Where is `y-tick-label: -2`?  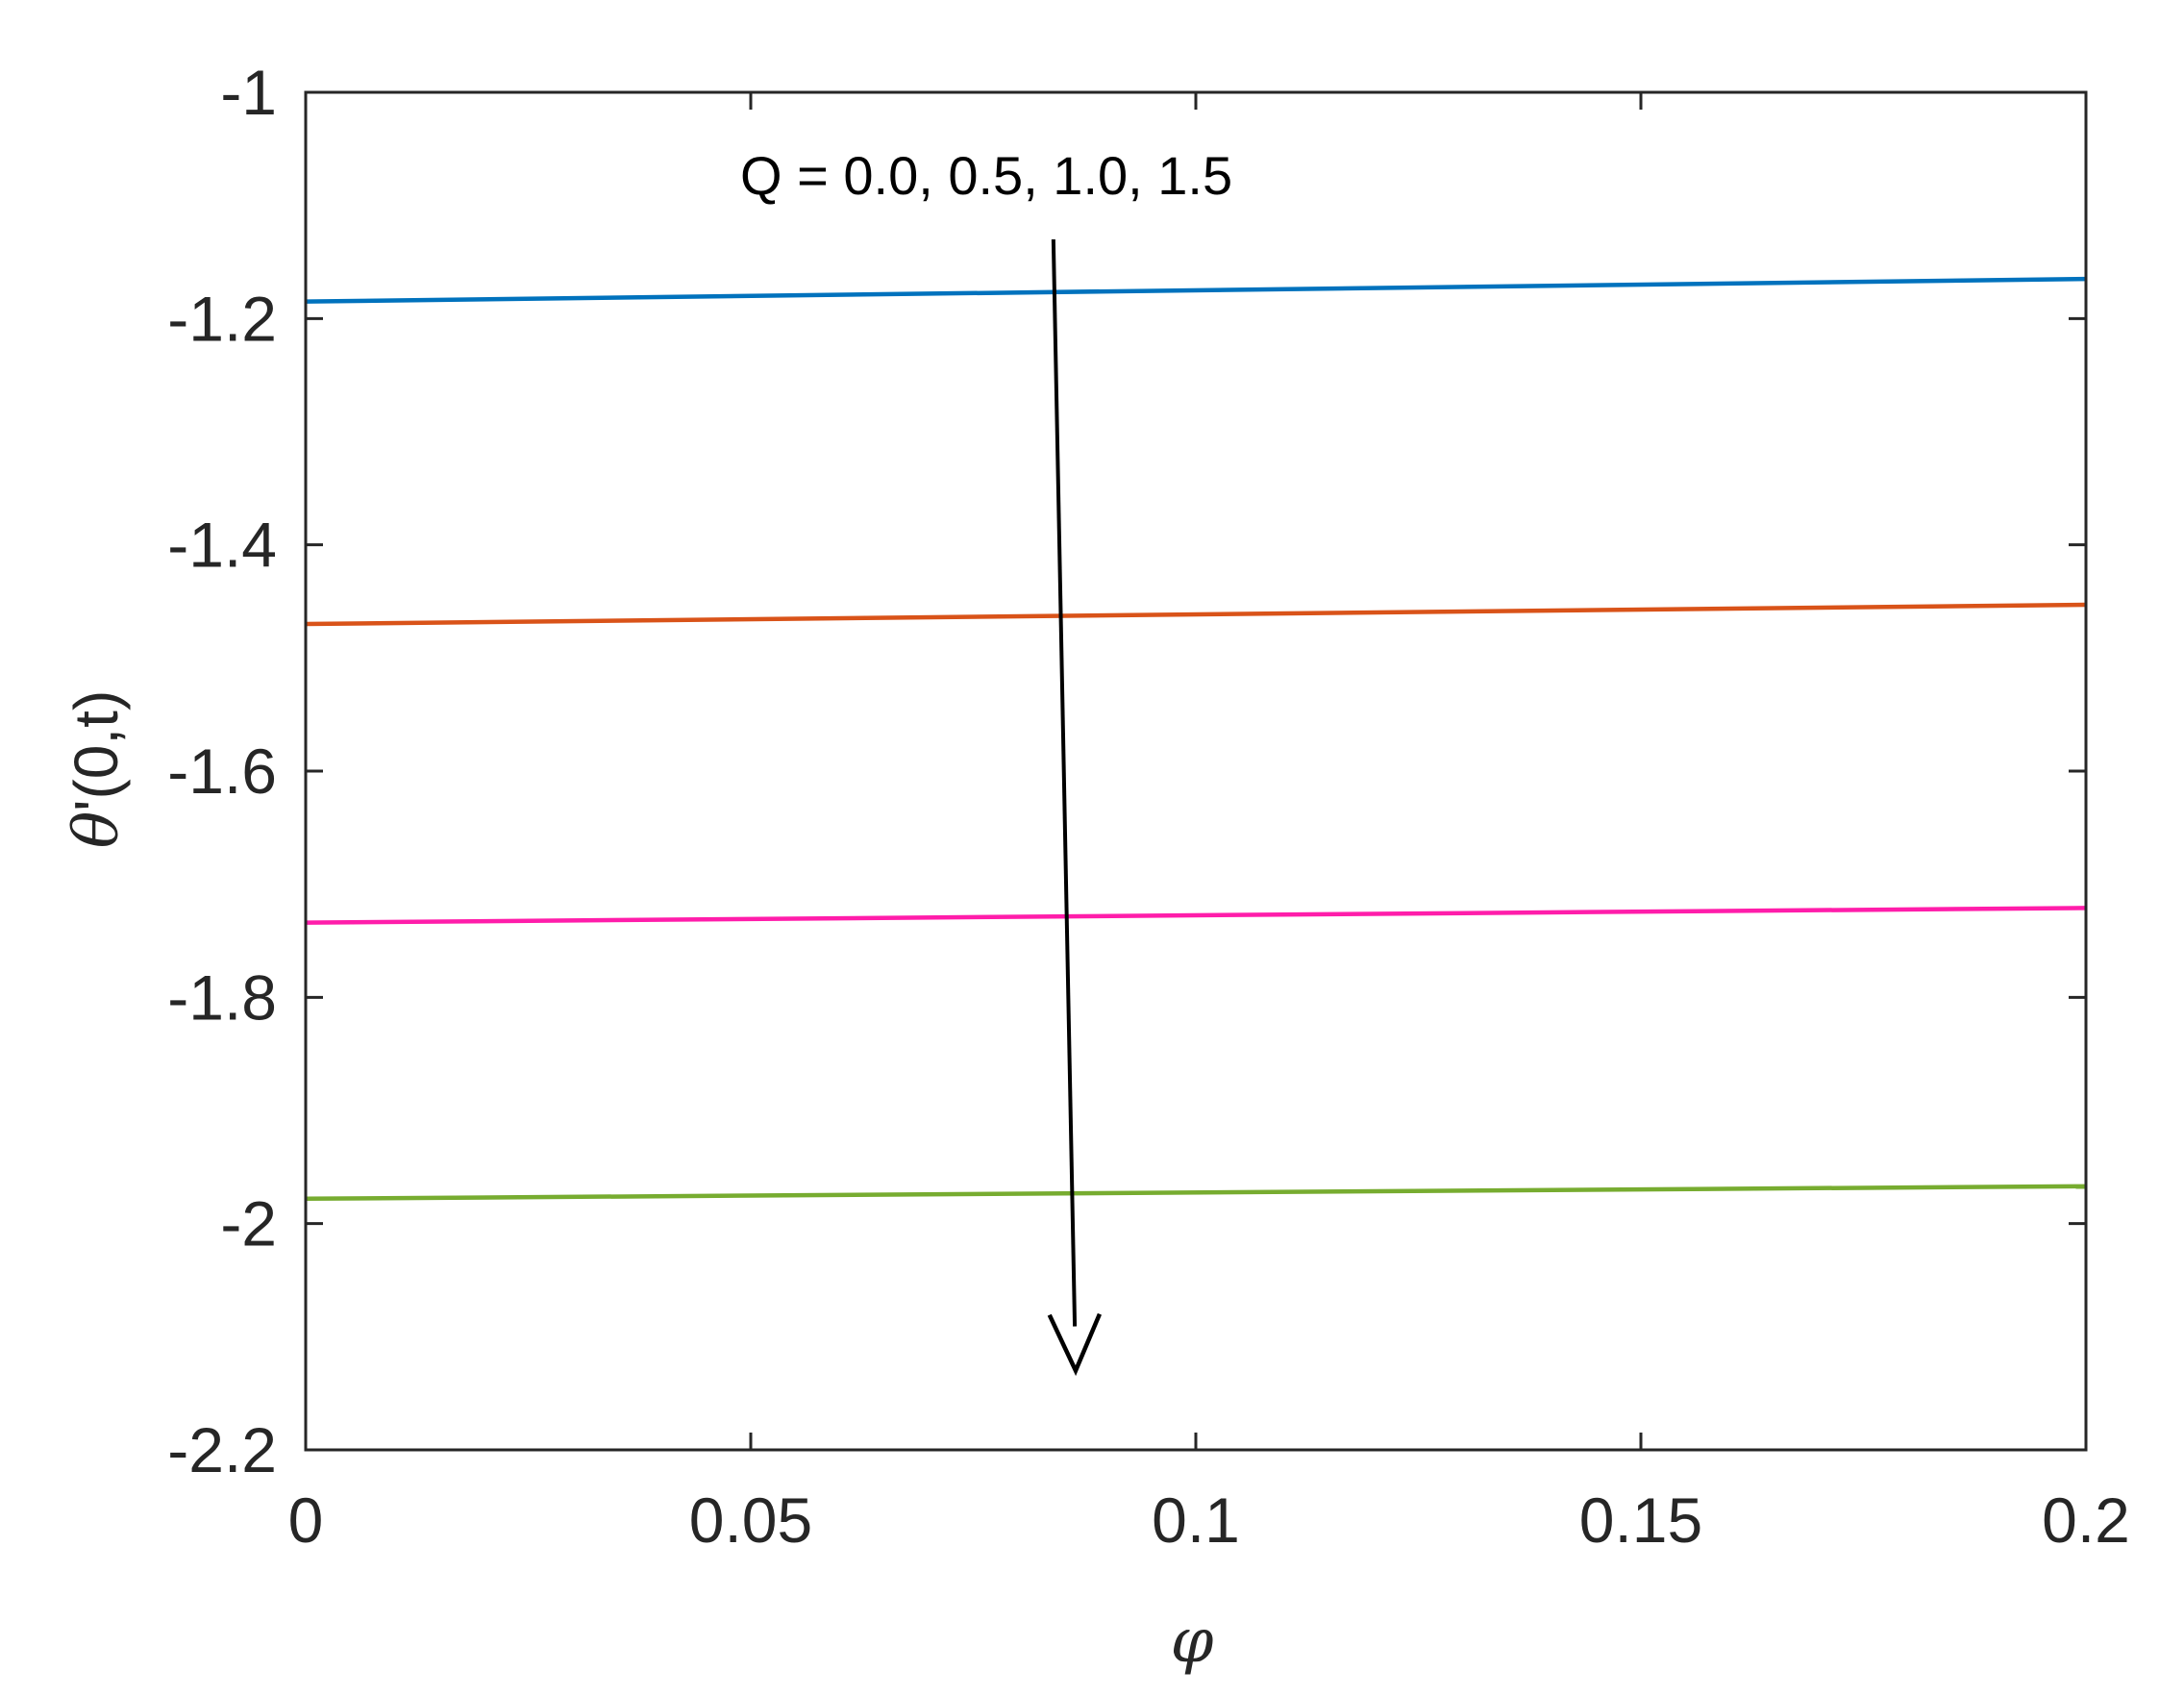 y-tick-label: -2 is located at coordinates (249, 1224).